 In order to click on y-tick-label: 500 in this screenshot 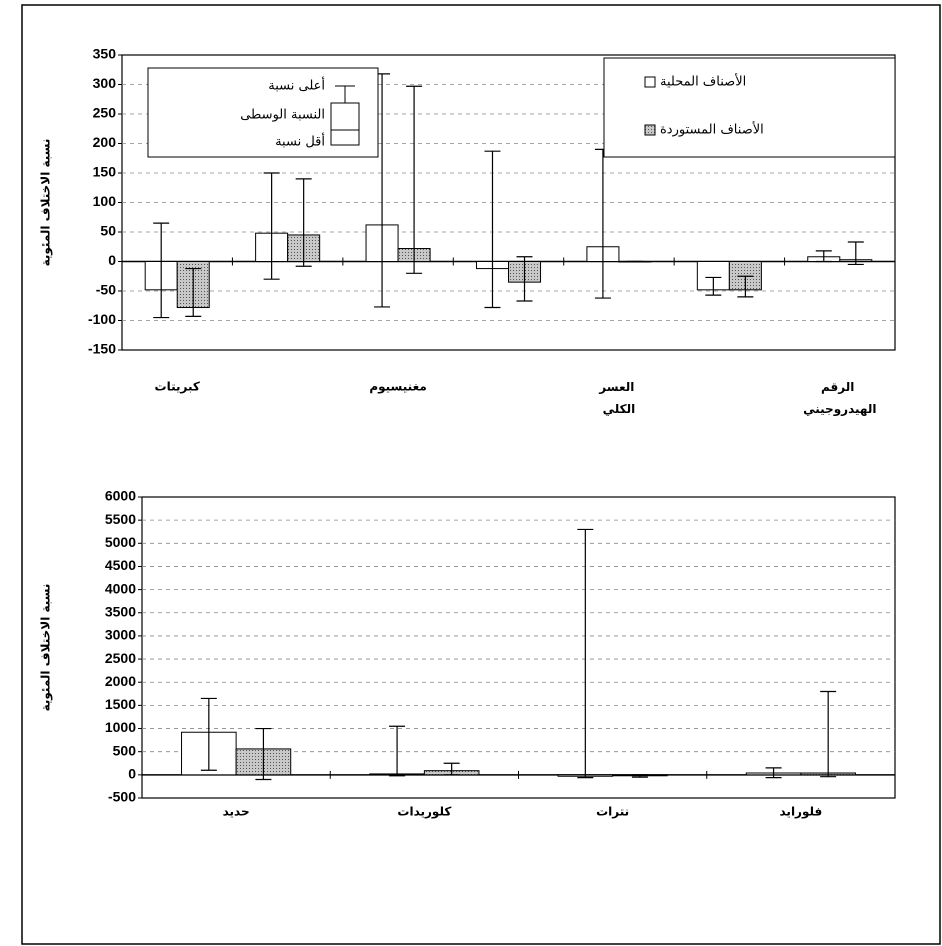, I will do `click(125, 750)`.